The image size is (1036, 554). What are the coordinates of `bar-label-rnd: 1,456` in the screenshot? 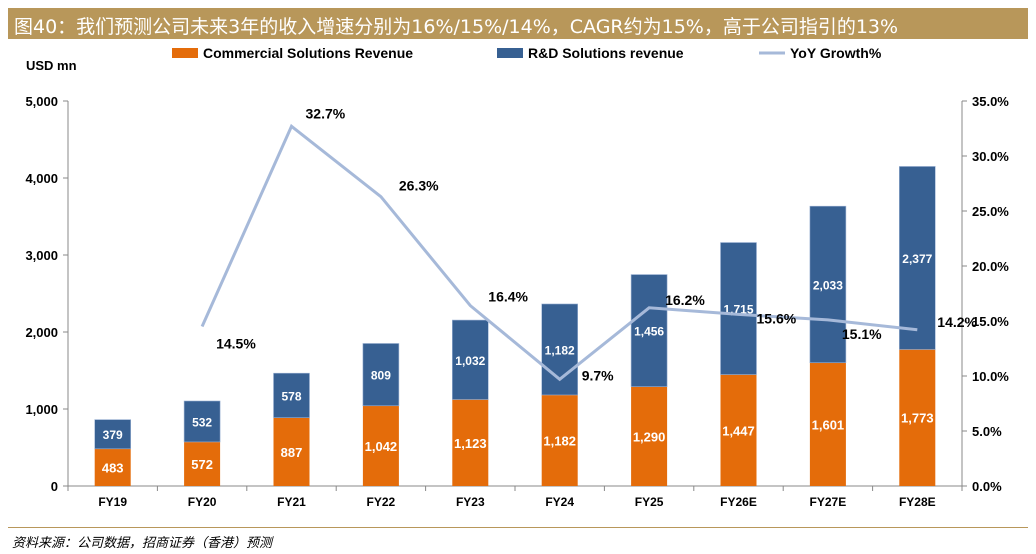 It's located at (649, 332).